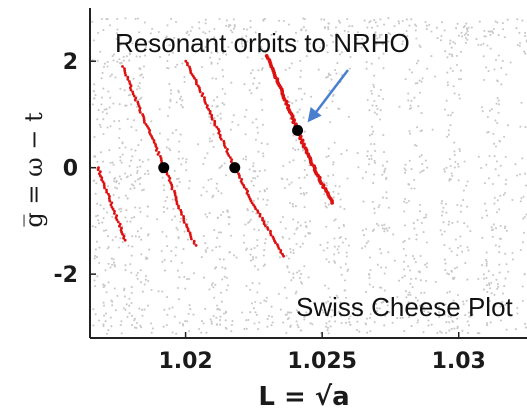  I want to click on arrow-shaft, so click(330, 93).